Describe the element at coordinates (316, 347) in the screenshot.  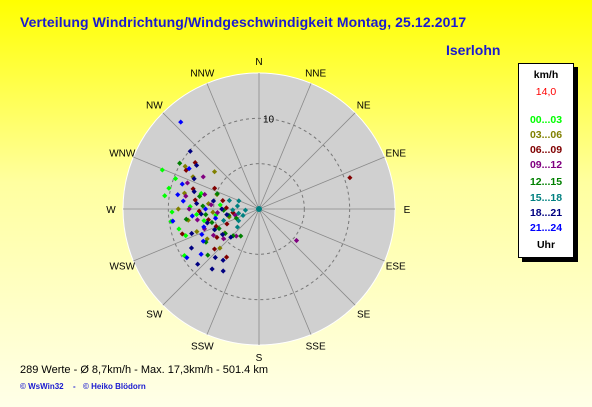
I see `direction-label-sse: SSE` at that location.